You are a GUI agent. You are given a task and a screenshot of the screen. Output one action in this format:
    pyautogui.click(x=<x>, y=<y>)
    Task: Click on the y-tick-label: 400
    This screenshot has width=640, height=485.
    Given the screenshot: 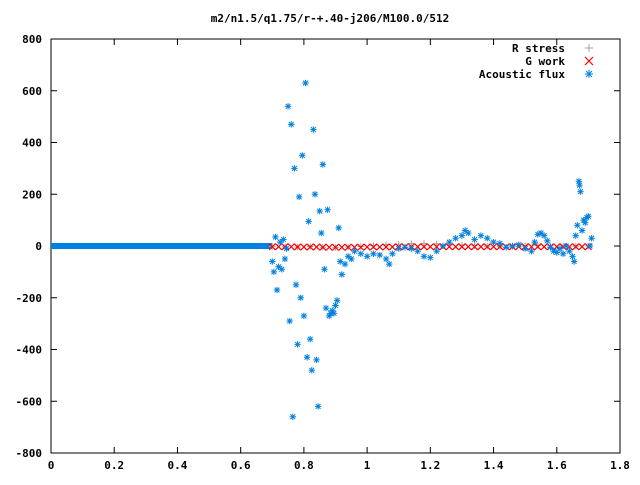 What is the action you would take?
    pyautogui.click(x=32, y=143)
    